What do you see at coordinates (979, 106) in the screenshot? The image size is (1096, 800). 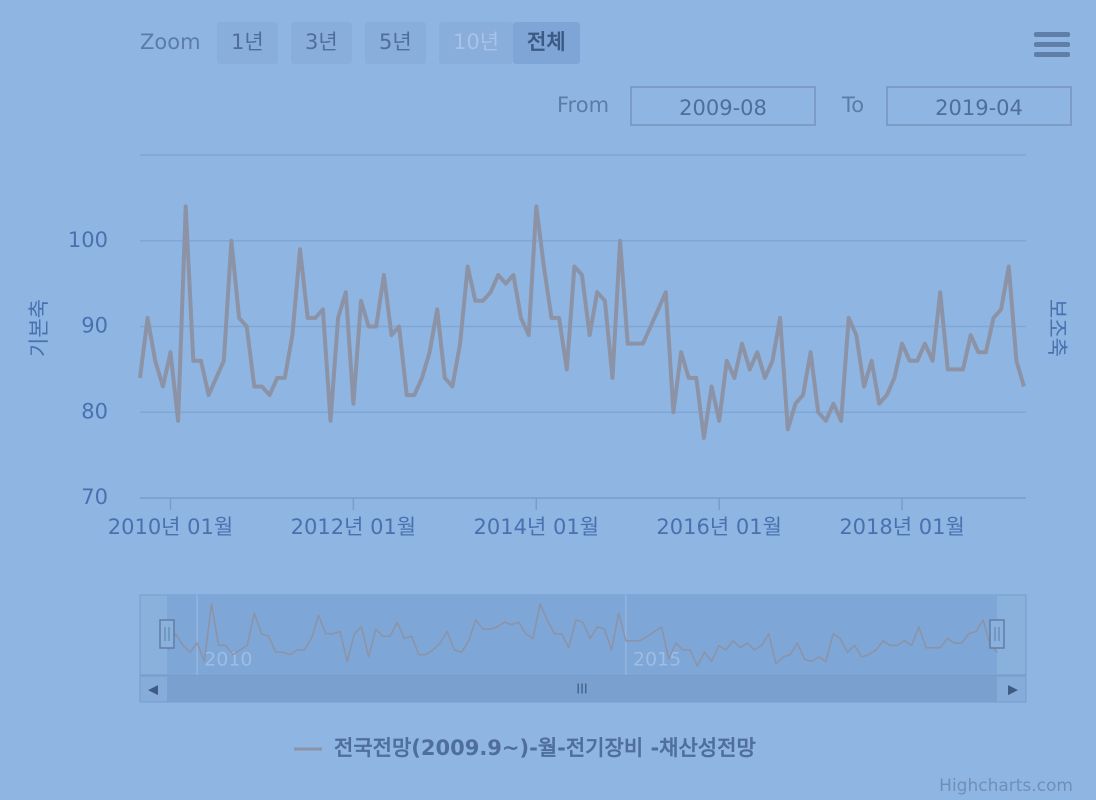 I see `to-input: 2019-04` at bounding box center [979, 106].